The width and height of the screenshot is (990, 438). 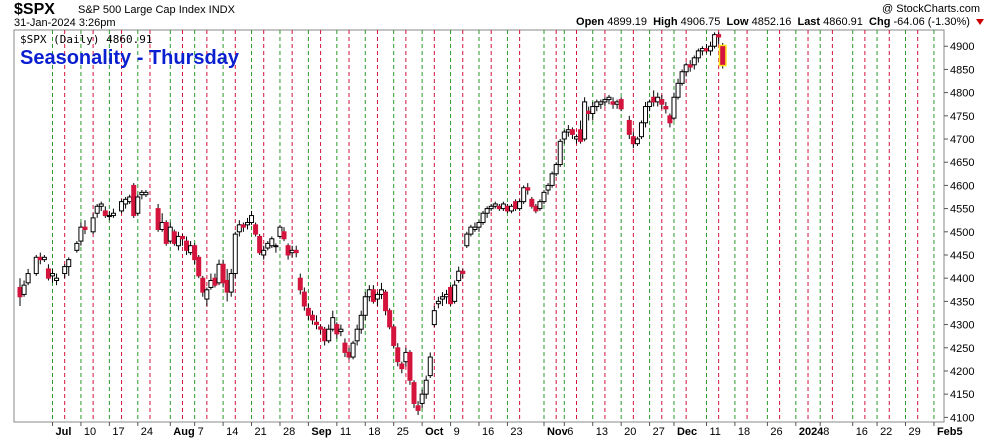 What do you see at coordinates (931, 9) in the screenshot?
I see `watermark: @ StockCharts.com` at bounding box center [931, 9].